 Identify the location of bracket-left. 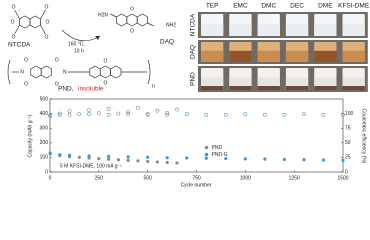
(9, 72).